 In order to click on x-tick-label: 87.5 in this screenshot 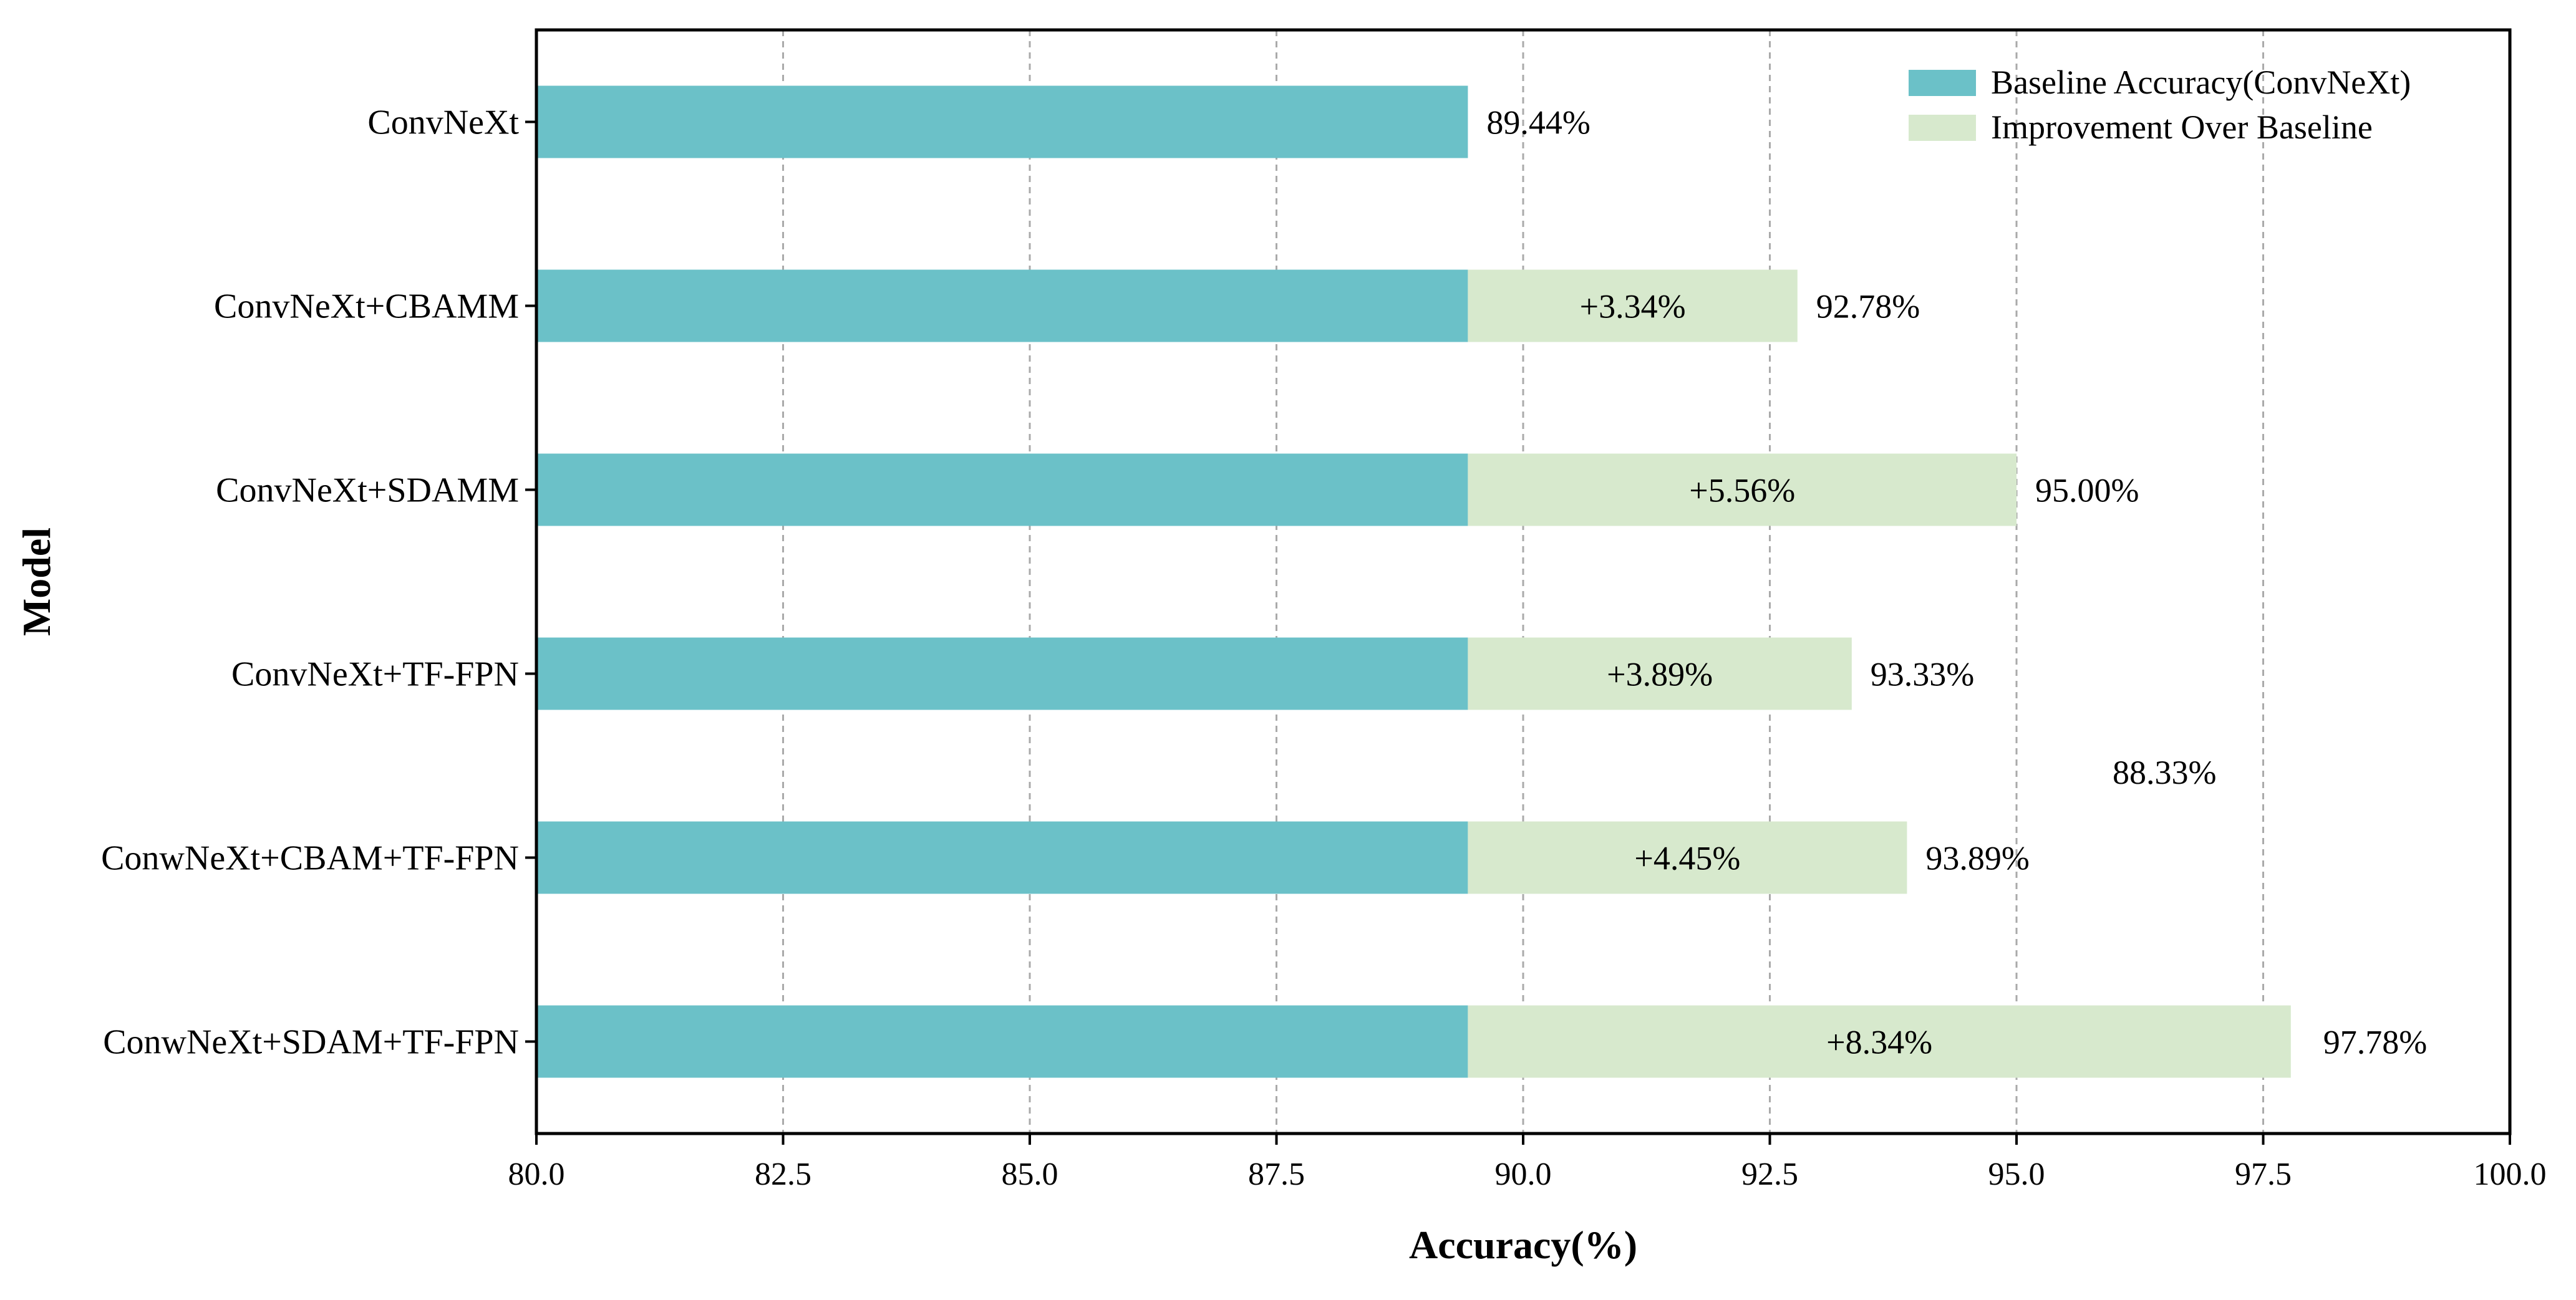, I will do `click(1276, 1174)`.